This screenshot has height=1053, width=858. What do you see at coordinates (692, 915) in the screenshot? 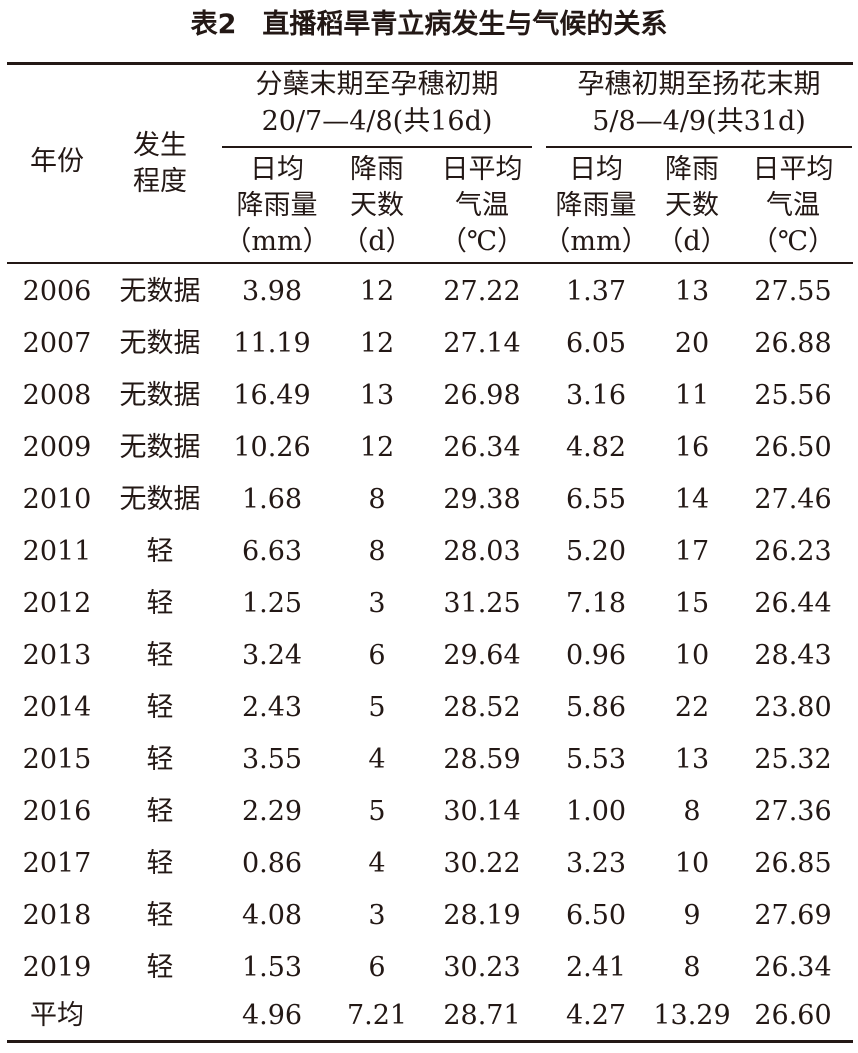
I see `cell-g2-days: 9` at bounding box center [692, 915].